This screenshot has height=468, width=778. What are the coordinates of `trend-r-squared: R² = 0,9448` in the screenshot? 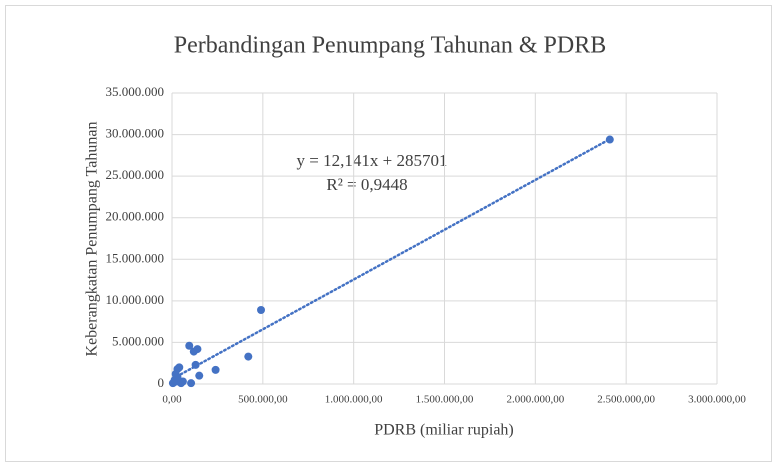 It's located at (366, 184).